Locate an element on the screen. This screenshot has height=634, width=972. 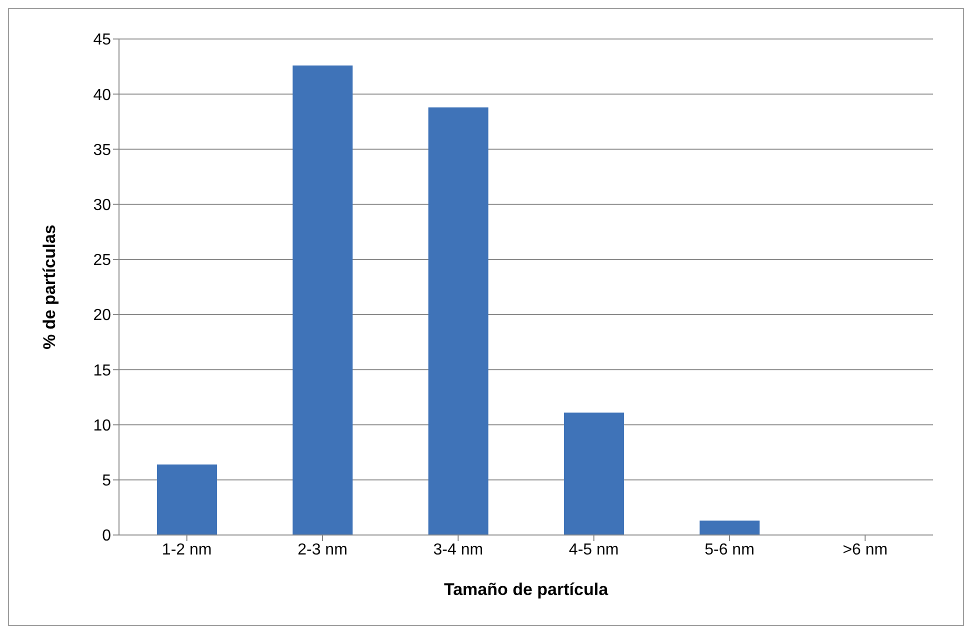
y-axis-title: % de partículas is located at coordinates (50, 287).